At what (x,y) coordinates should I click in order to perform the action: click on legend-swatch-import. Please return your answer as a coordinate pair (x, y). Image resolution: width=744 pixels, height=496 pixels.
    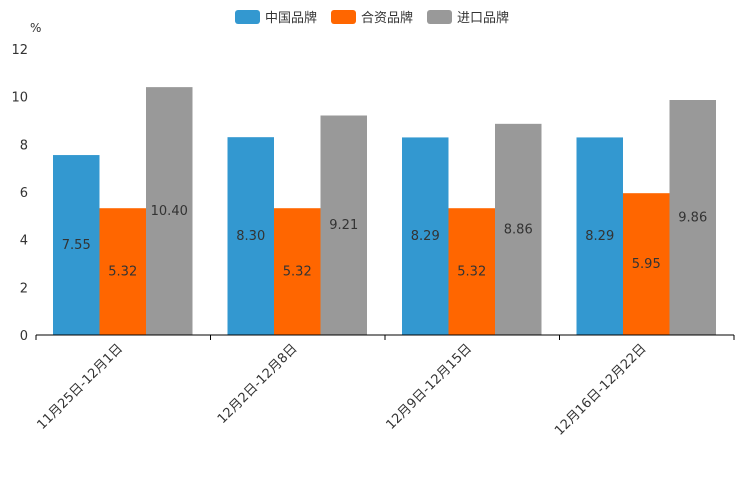
    Looking at the image, I should click on (439, 16).